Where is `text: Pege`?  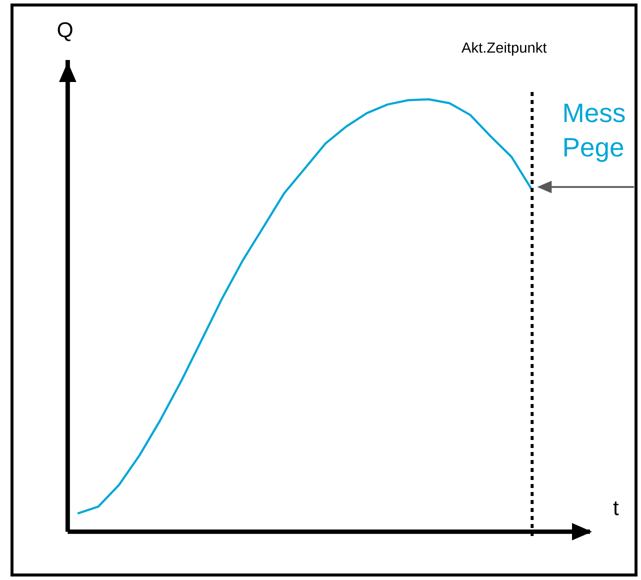 text: Pege is located at coordinates (594, 150).